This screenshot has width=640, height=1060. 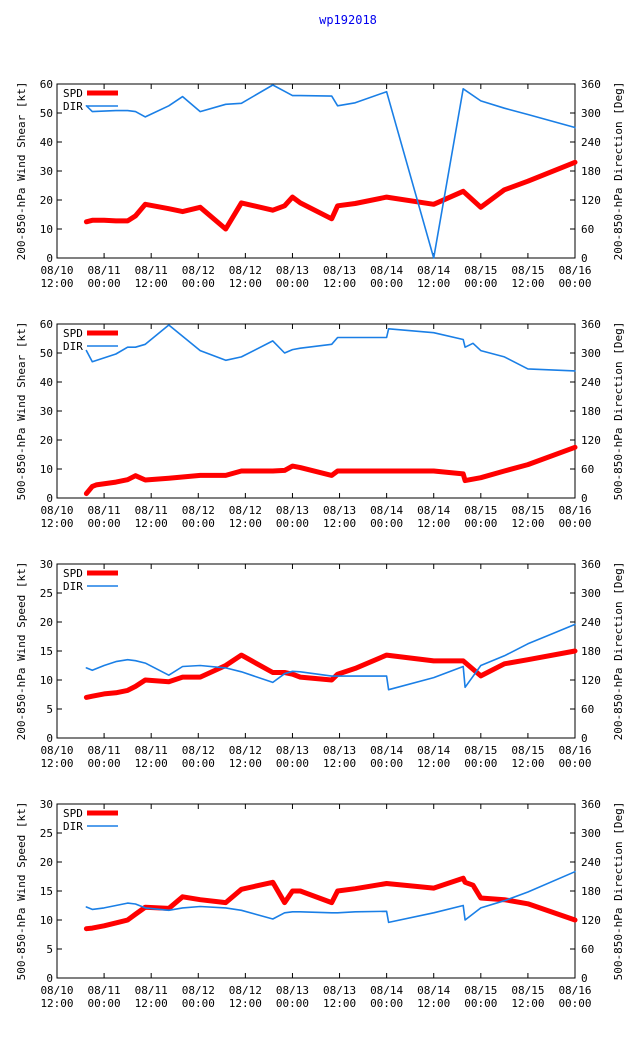 I want to click on y2-axis-label: 500-850-hPa Direction [Deg], so click(x=618, y=411).